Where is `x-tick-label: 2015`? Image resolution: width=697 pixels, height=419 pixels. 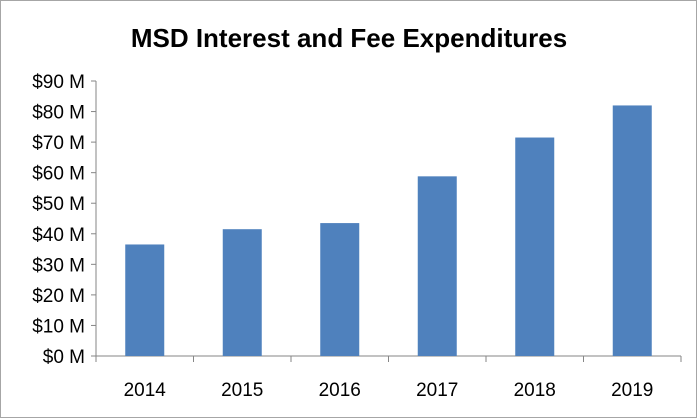
x-tick-label: 2015 is located at coordinates (242, 390).